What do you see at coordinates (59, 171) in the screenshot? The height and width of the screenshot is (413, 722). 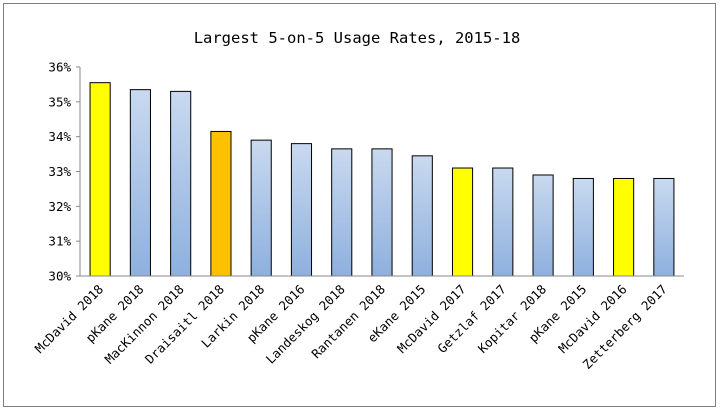 I see `y-tick-label: 33%` at bounding box center [59, 171].